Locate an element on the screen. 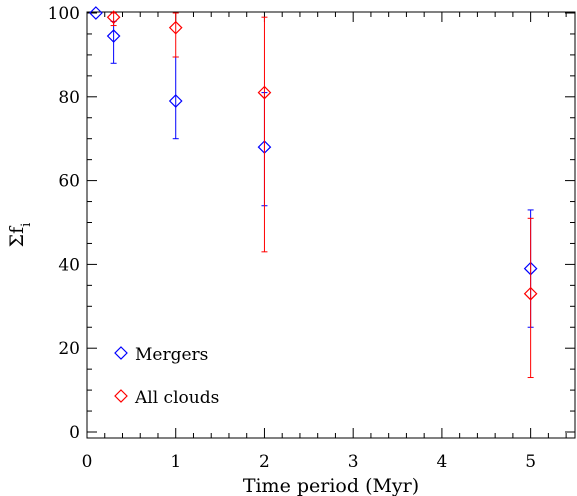 The width and height of the screenshot is (577, 496). x-tick-label: 2 is located at coordinates (264, 462).